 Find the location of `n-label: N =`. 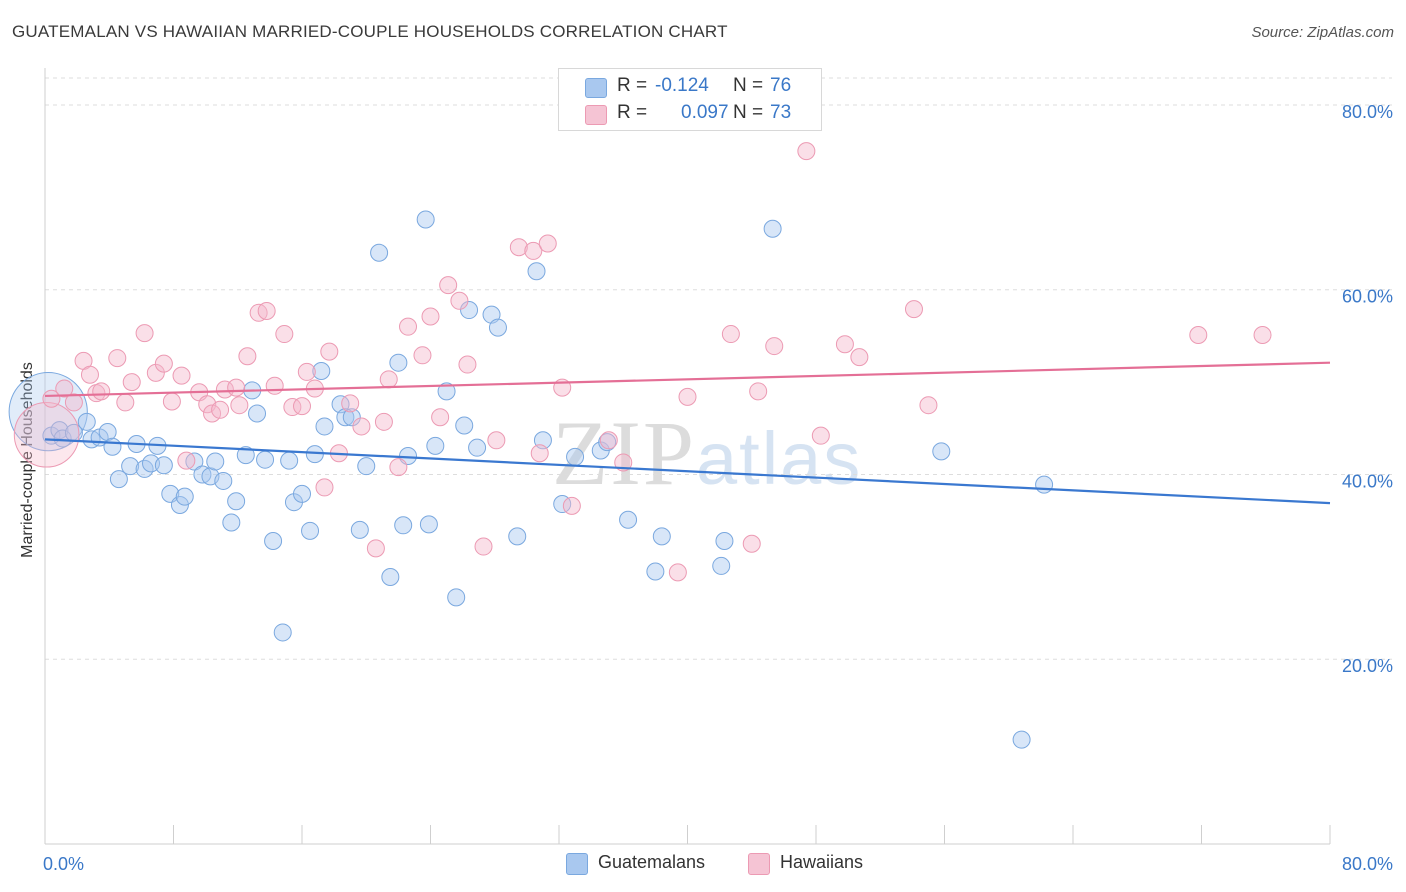

n-label: N = is located at coordinates (748, 85).